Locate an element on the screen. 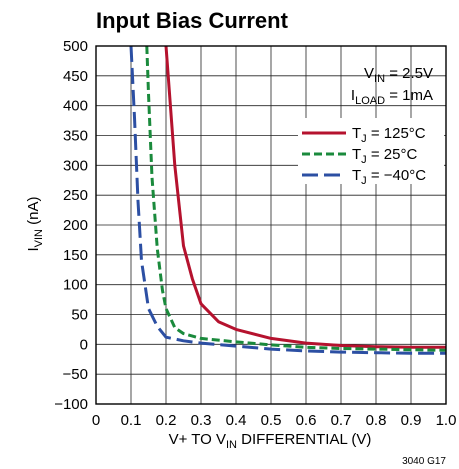 This screenshot has height=469, width=459. y-tick-label: 300 is located at coordinates (75, 165).